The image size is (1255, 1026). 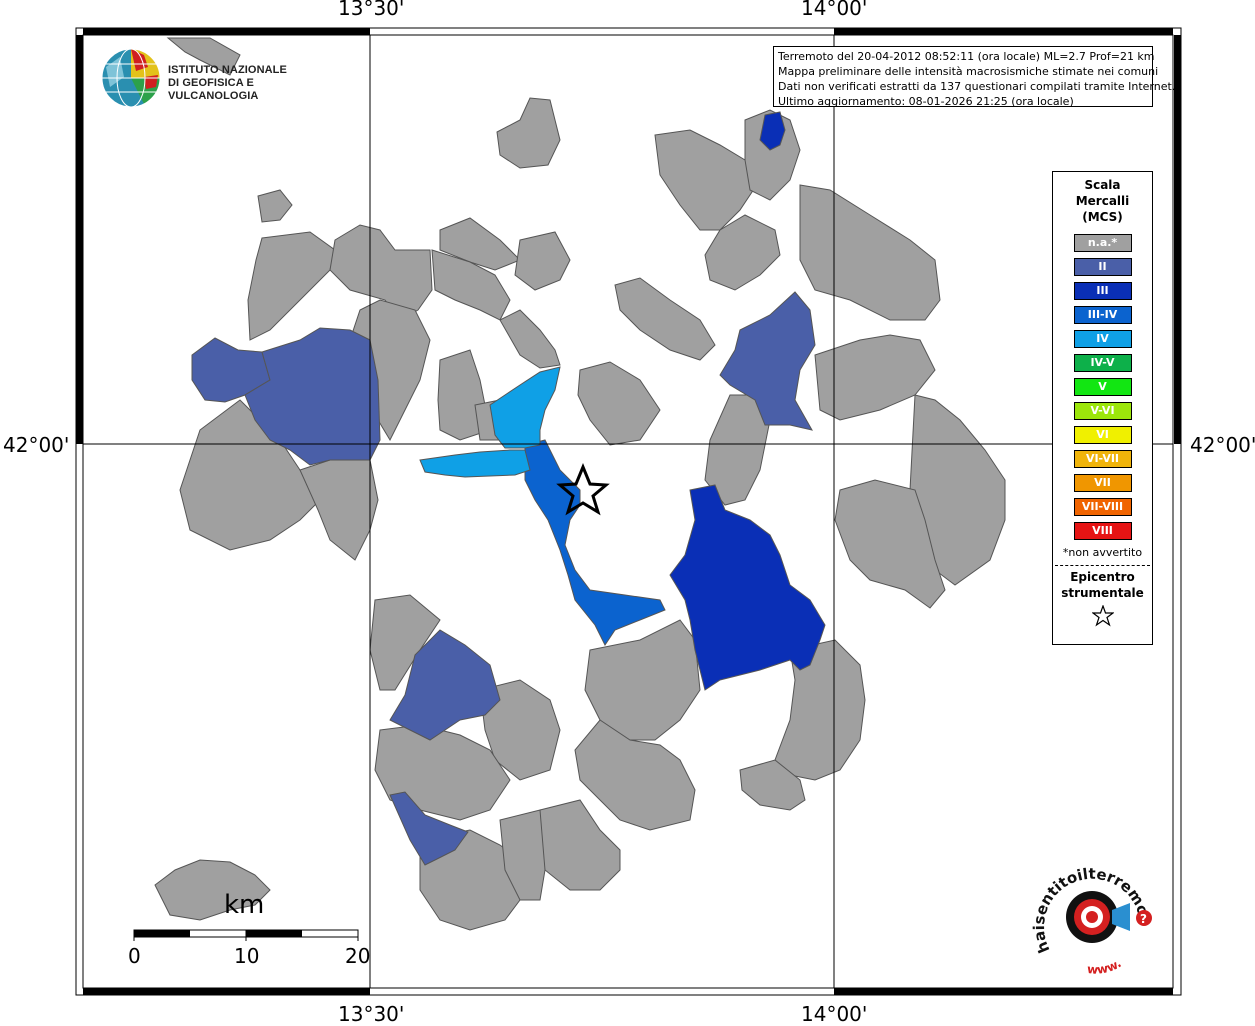 I want to click on legend-star-icon, so click(x=1102, y=615).